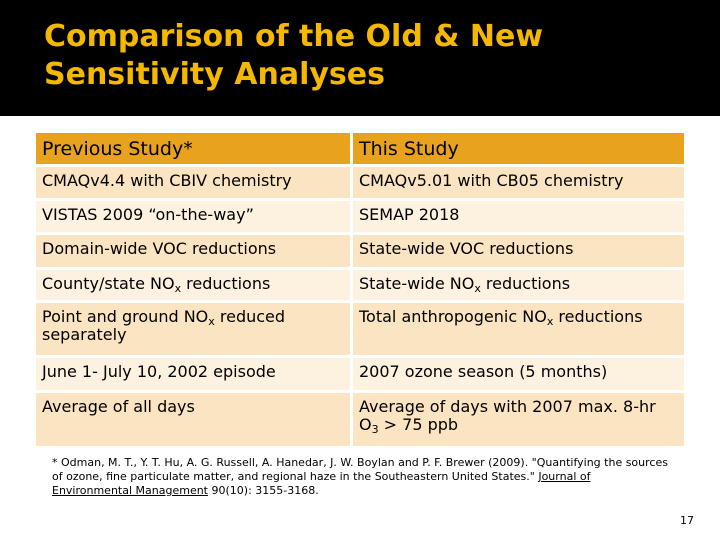 Image resolution: width=720 pixels, height=540 pixels. I want to click on slide-title-line-2: Sensitivity Analyses, so click(214, 74).